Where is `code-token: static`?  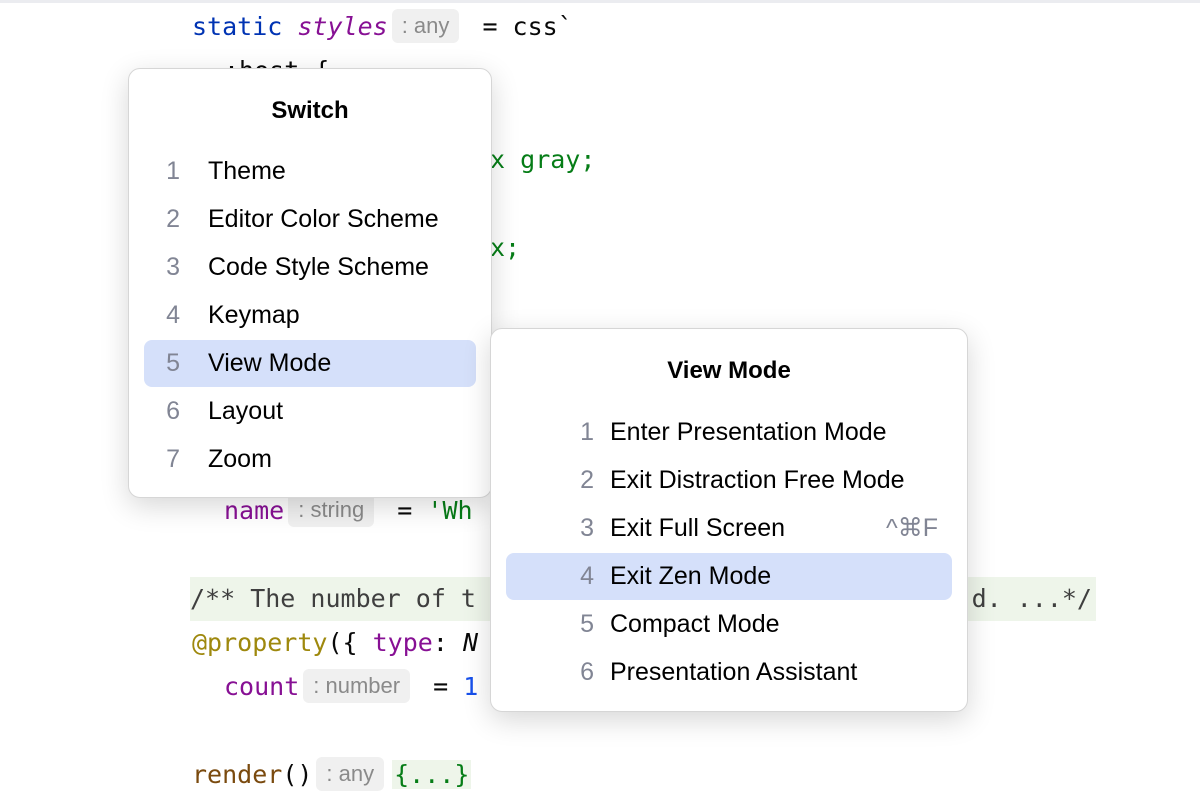 code-token: static is located at coordinates (237, 26).